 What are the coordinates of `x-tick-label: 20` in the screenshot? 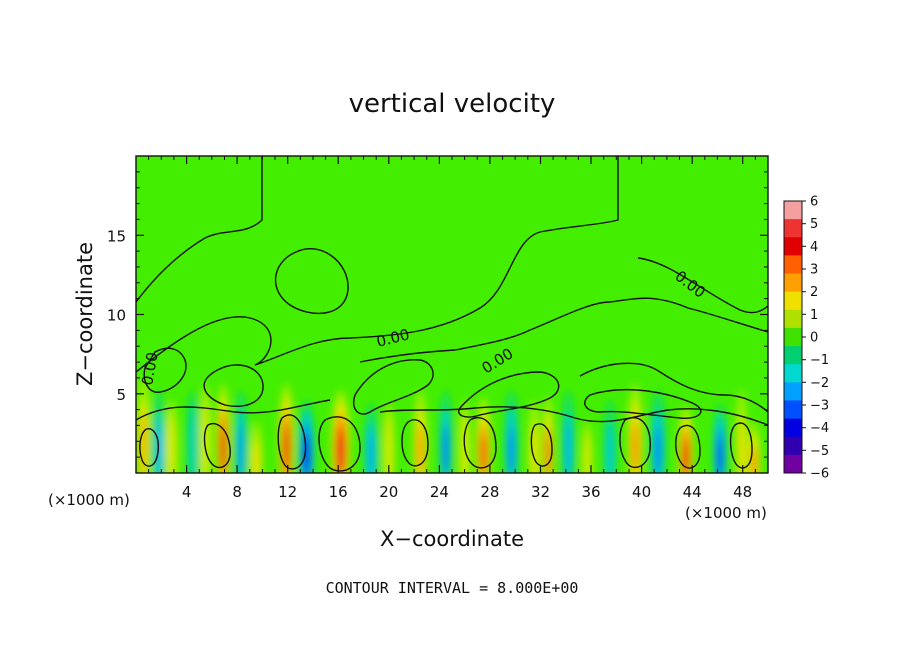 It's located at (388, 492).